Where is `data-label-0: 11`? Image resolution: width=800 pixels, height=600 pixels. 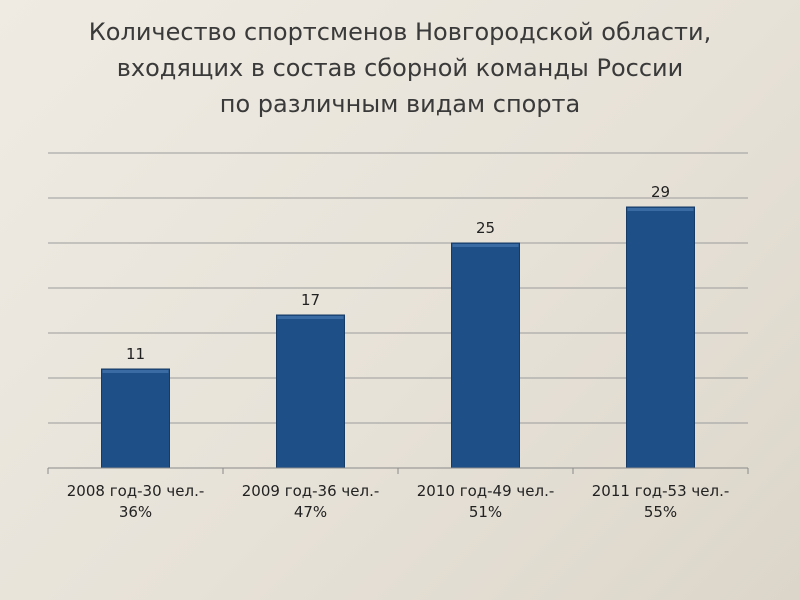 data-label-0: 11 is located at coordinates (135, 354).